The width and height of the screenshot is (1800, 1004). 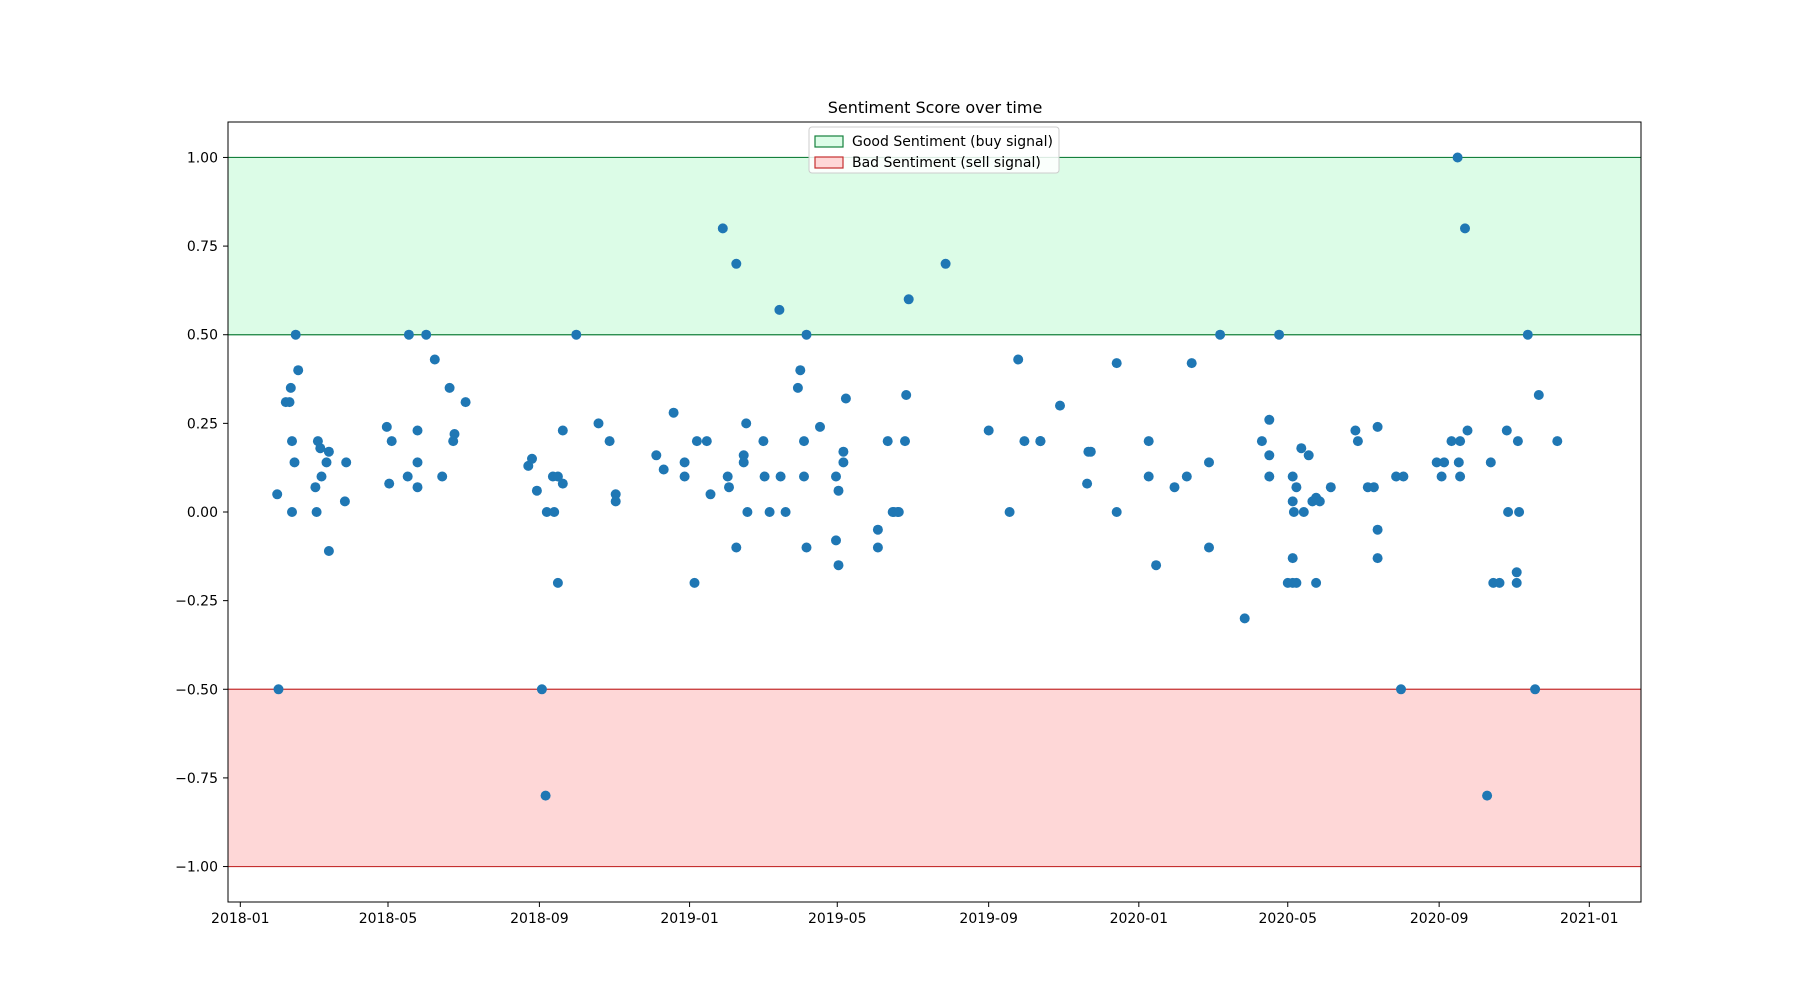 I want to click on y-tick-label: 0.00, so click(x=202, y=513).